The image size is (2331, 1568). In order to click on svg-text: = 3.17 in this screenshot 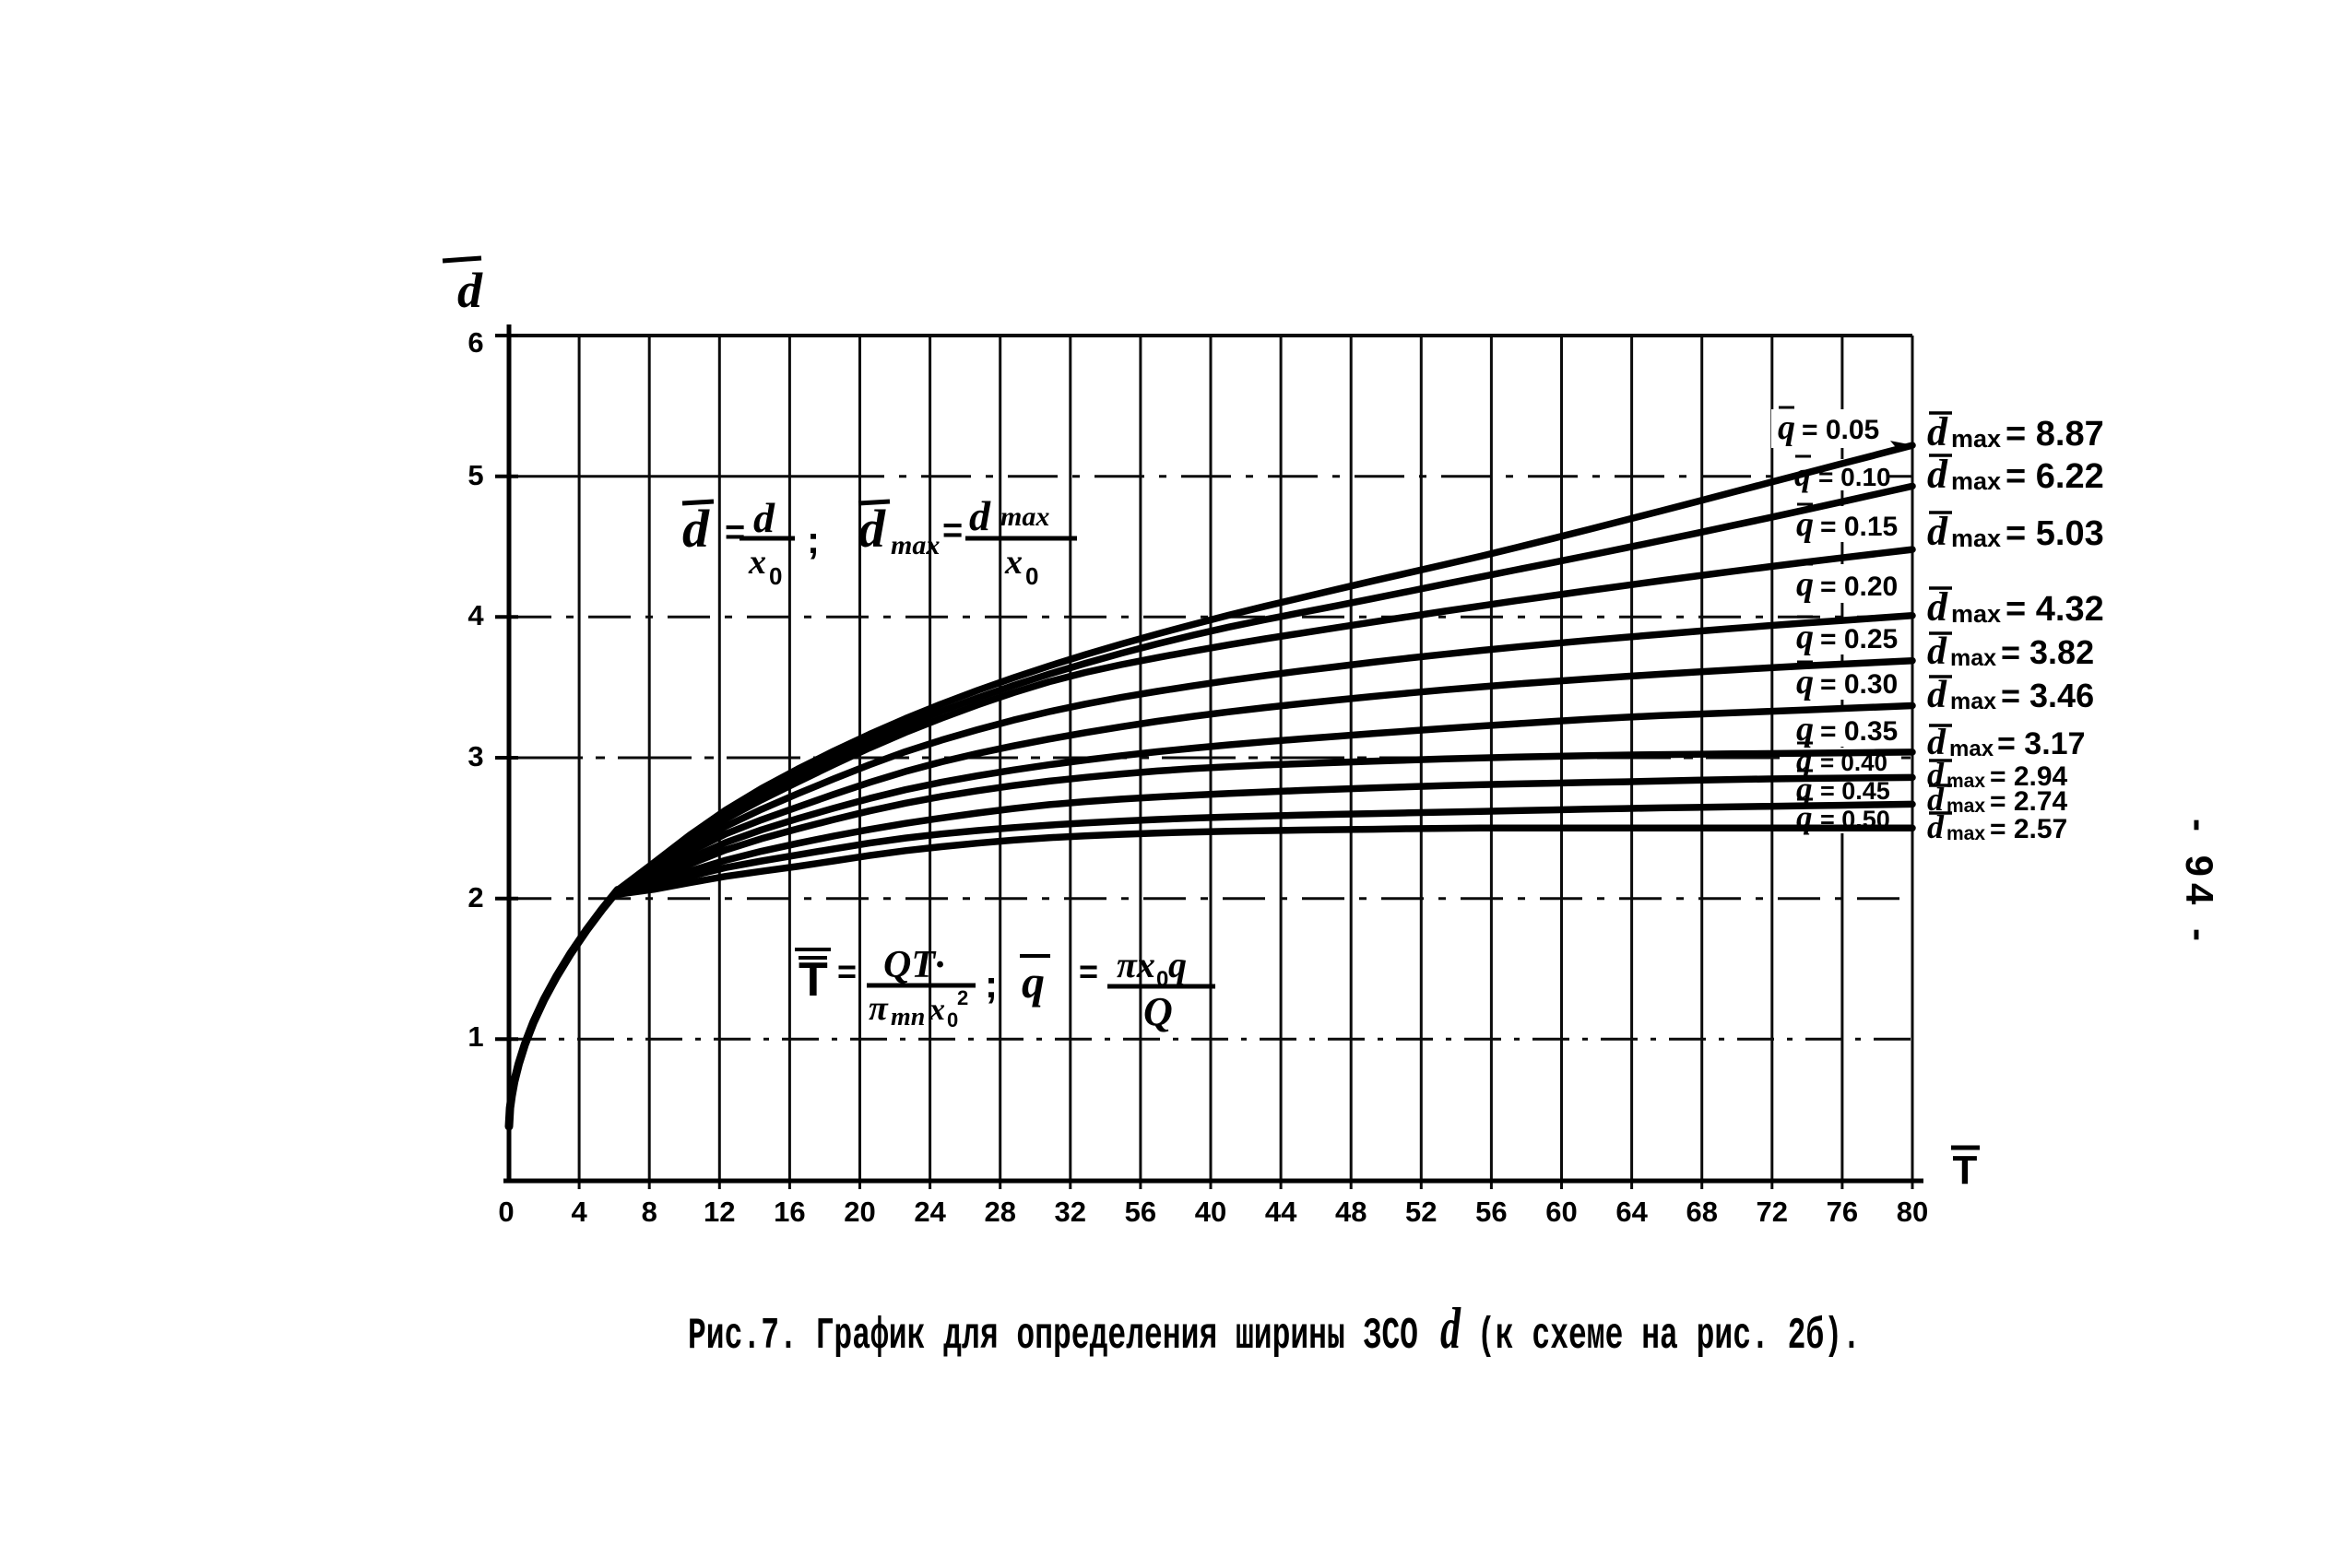, I will do `click(2041, 743)`.